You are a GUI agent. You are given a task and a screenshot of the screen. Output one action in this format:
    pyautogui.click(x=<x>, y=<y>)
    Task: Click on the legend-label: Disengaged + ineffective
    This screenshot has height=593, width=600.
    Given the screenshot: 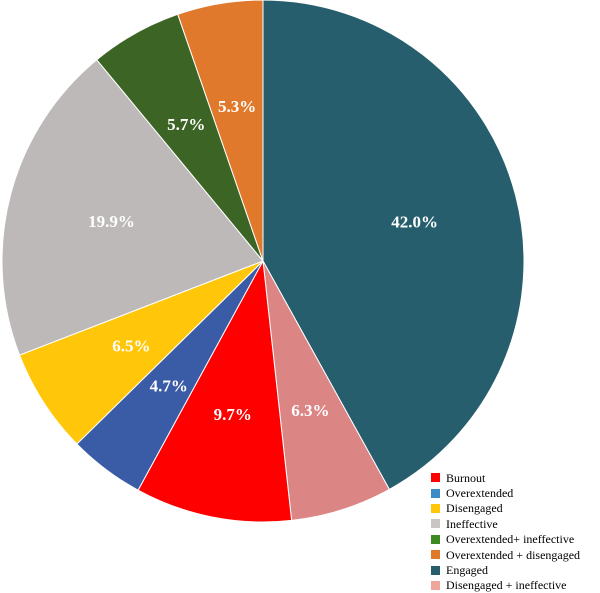 What is the action you would take?
    pyautogui.click(x=506, y=585)
    